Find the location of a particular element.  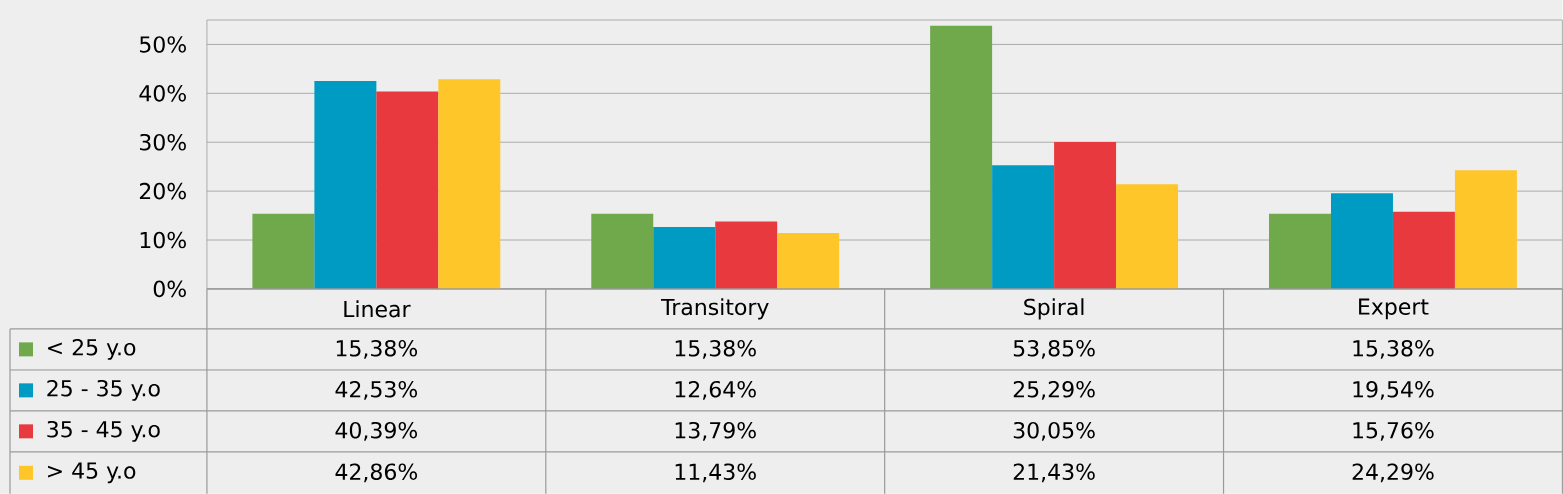

legend-label: > 45 y.o is located at coordinates (92, 472).